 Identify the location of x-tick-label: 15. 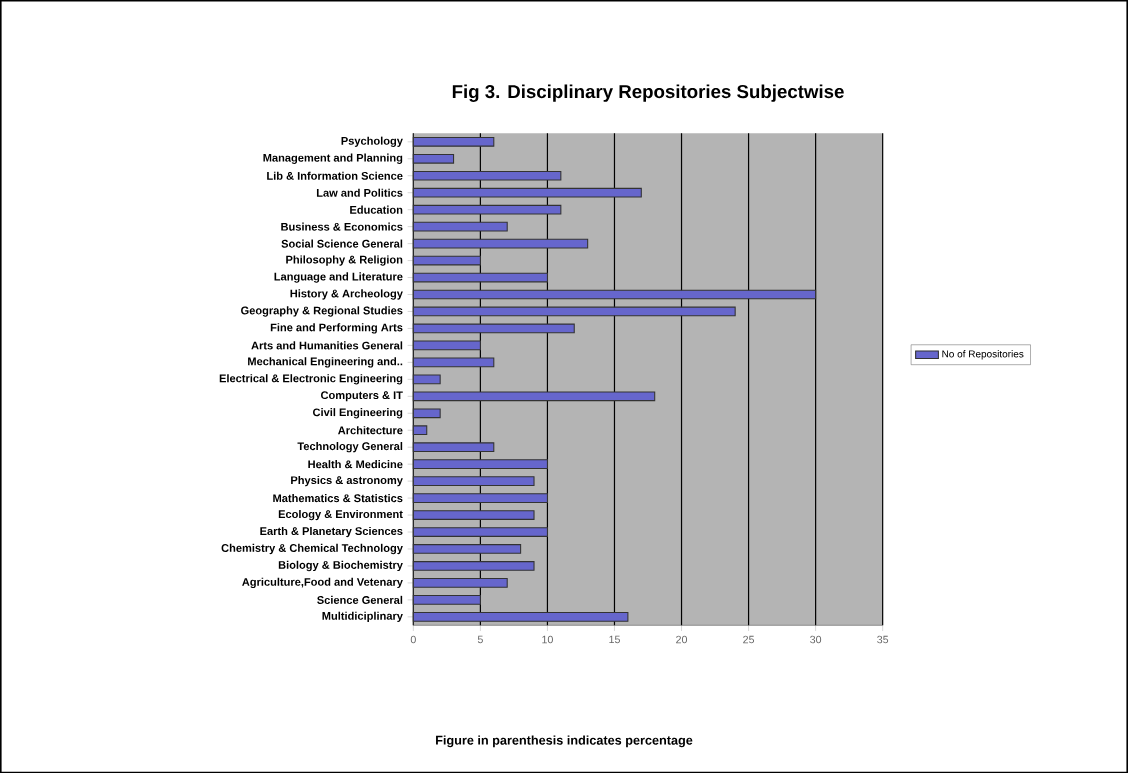
(614, 639).